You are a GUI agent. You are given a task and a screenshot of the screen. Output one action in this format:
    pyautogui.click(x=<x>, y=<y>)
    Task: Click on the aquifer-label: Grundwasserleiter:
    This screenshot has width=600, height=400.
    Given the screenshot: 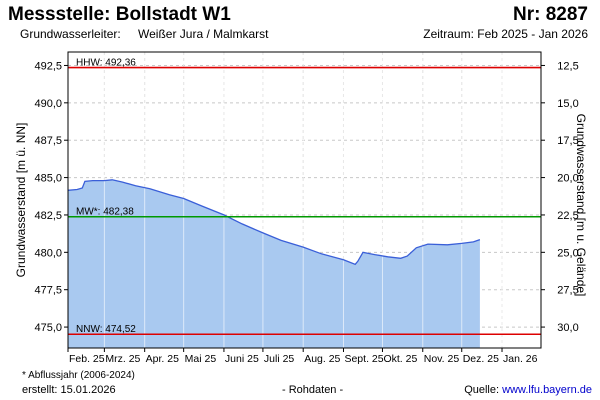 What is the action you would take?
    pyautogui.click(x=70, y=34)
    